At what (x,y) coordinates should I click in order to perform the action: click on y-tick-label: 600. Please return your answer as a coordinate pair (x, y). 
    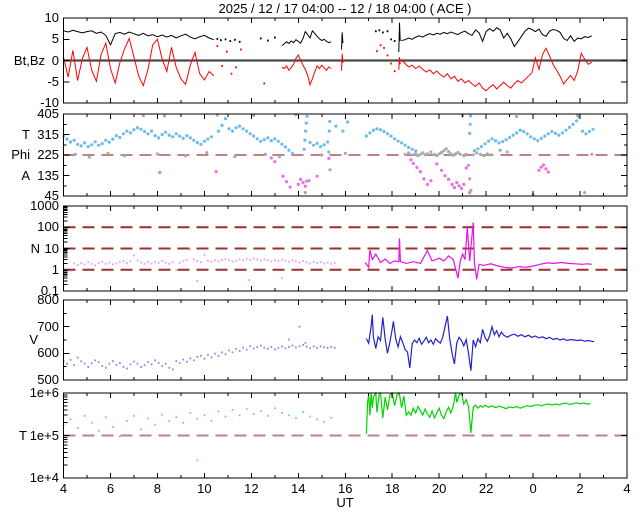
    Looking at the image, I should click on (48, 353).